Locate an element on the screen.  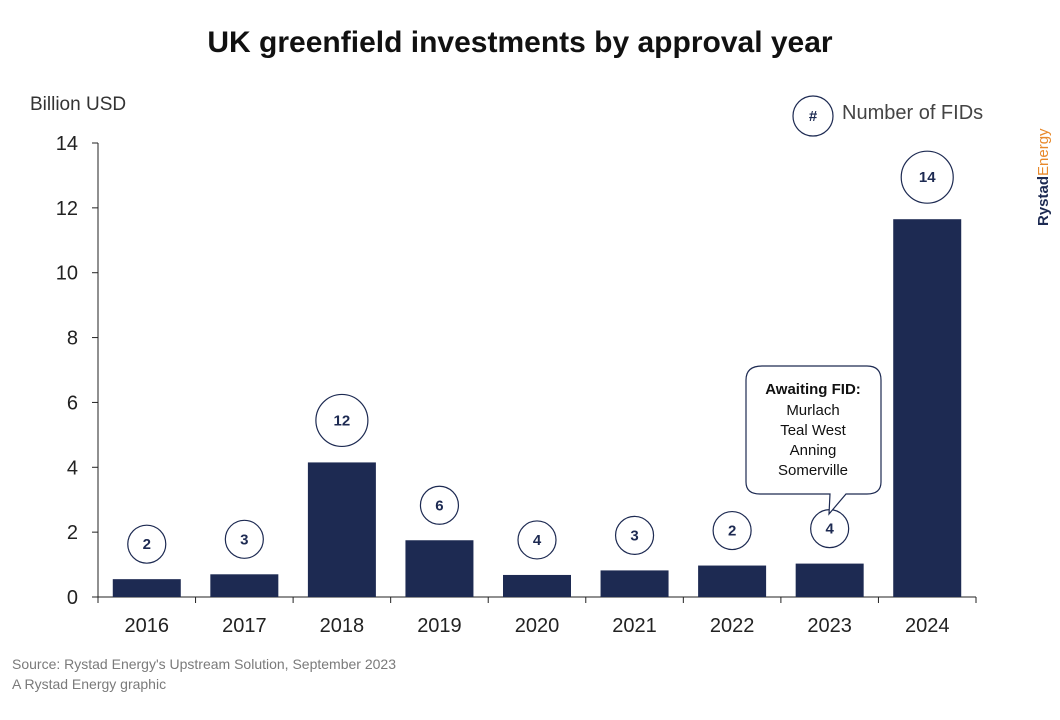
y-tick-label: 12 is located at coordinates (67, 209).